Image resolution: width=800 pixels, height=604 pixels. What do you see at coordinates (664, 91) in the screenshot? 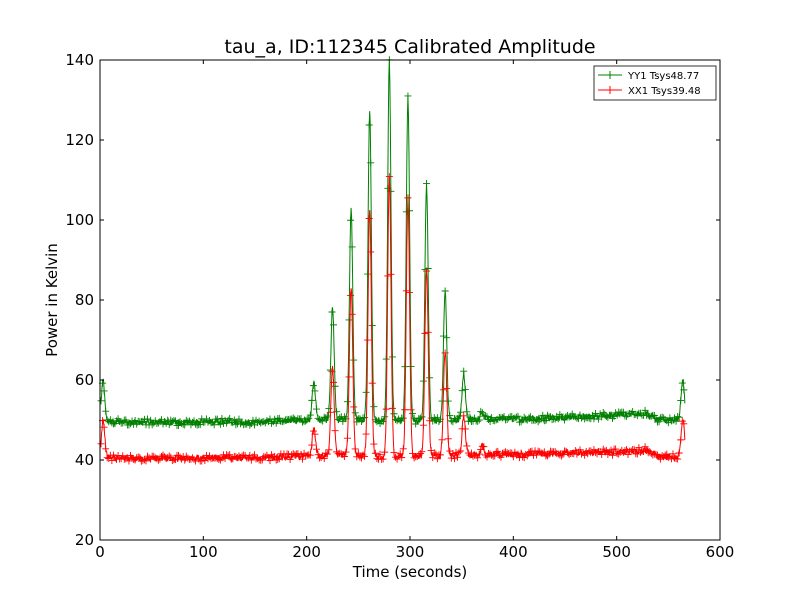
I see `legend-label: XX1 Tsys39.48` at bounding box center [664, 91].